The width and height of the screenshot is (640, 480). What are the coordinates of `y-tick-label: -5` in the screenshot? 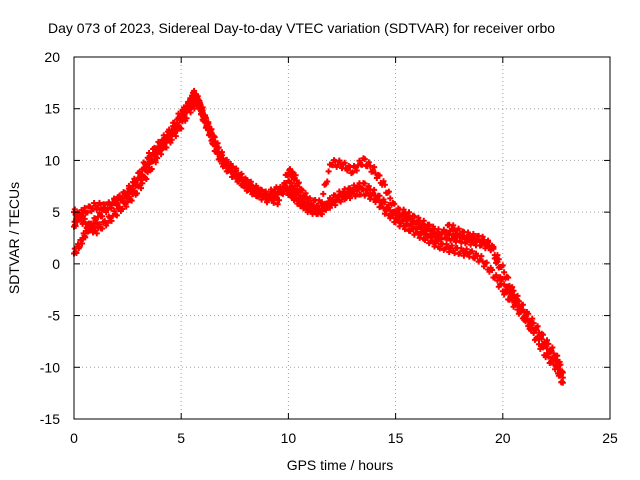 It's located at (54, 316).